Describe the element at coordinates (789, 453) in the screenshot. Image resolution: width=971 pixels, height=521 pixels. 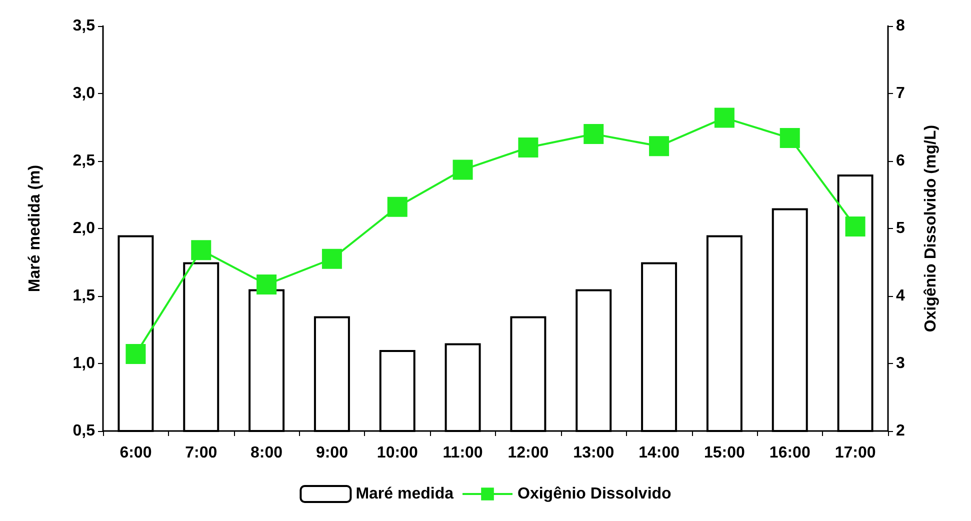
I see `x-tick-label: 16:00` at that location.